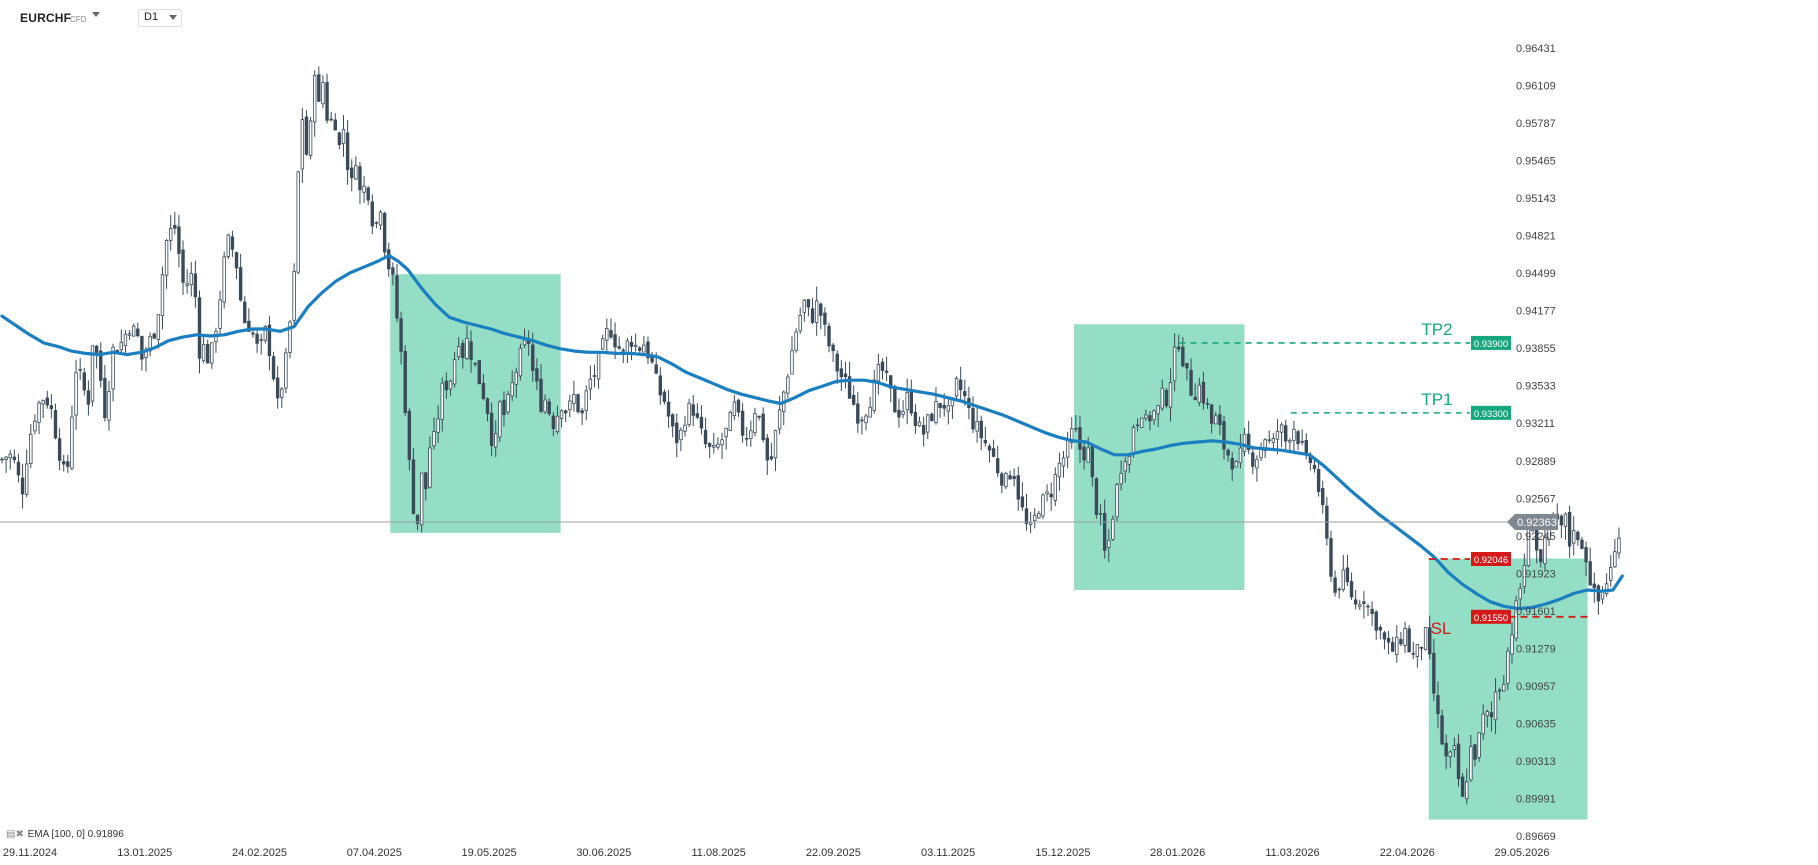  Describe the element at coordinates (46, 18) in the screenshot. I see `symbol-name: EURCHF` at that location.